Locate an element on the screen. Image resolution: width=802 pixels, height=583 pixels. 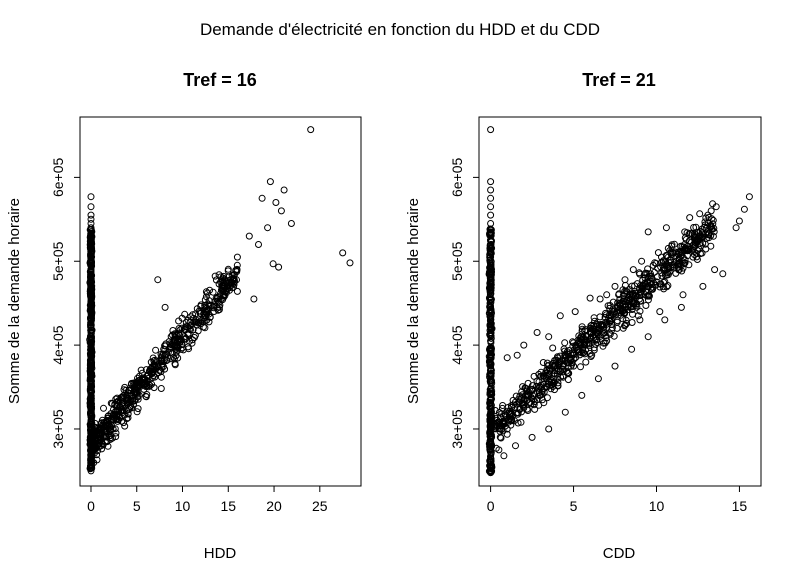
panel-title: Tref = 16 is located at coordinates (220, 80).